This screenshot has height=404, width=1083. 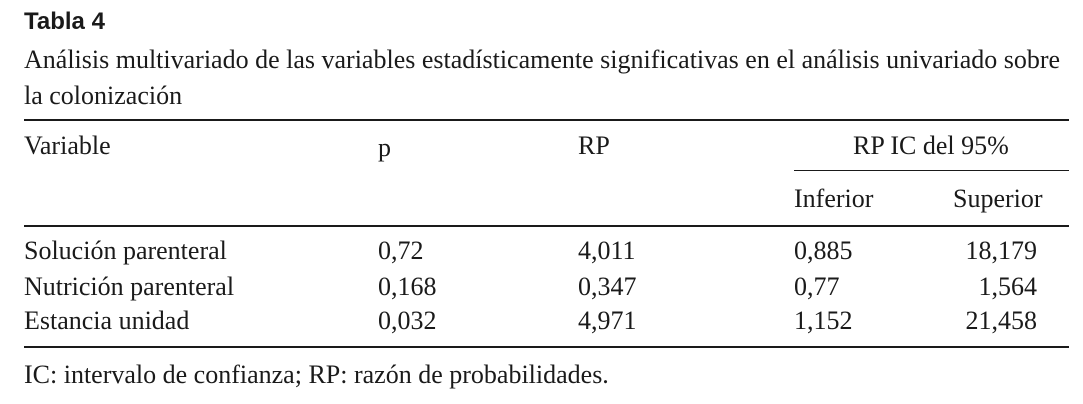 What do you see at coordinates (607, 286) in the screenshot?
I see `cell-rp: 0,347` at bounding box center [607, 286].